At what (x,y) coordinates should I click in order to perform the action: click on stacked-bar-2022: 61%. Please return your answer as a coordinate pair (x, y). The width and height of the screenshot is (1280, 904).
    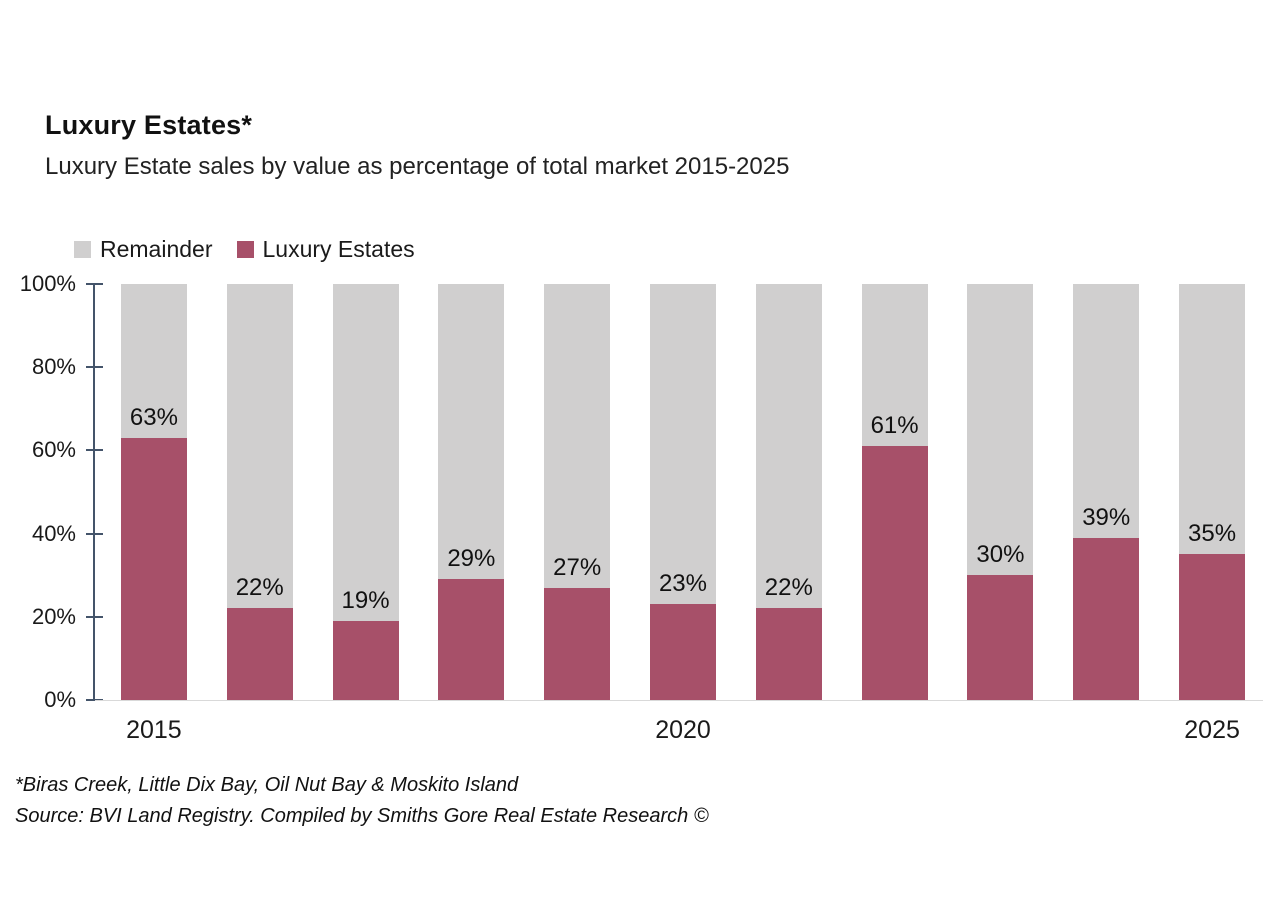
    Looking at the image, I should click on (894, 492).